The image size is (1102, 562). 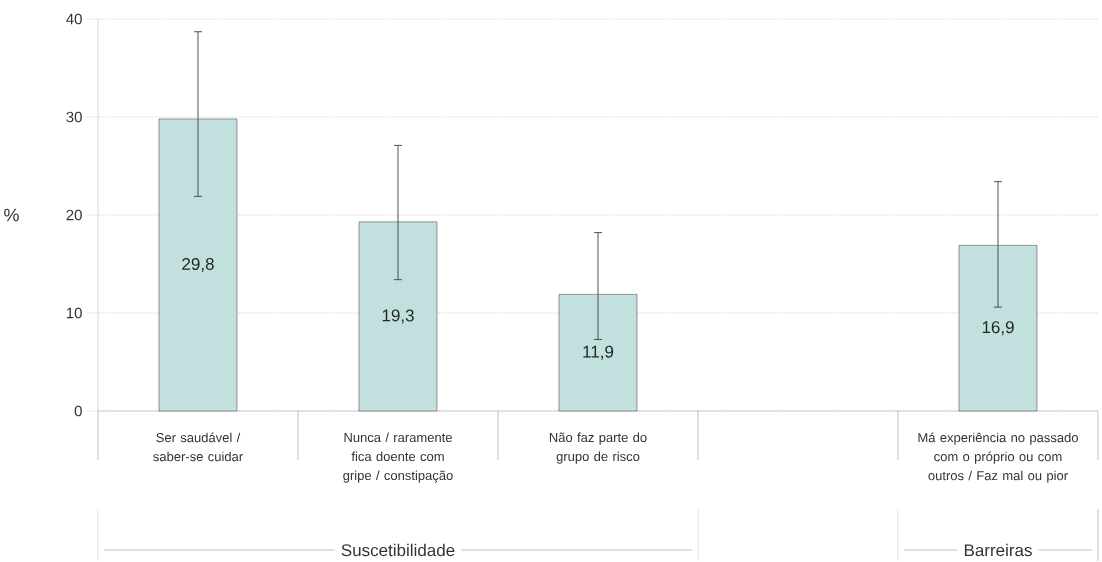 I want to click on text: Barreiras, so click(x=998, y=550).